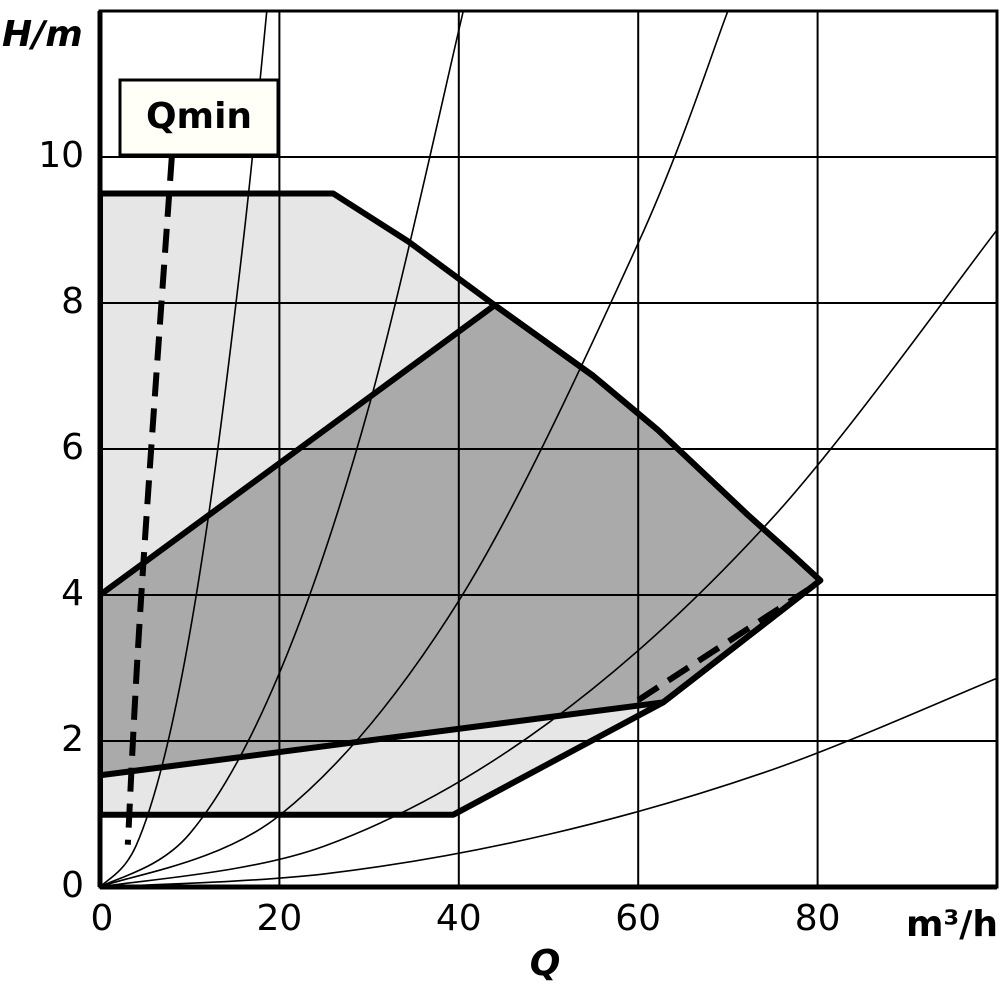 The height and width of the screenshot is (1000, 1000). Describe the element at coordinates (279, 918) in the screenshot. I see `x-tick-label: 20` at that location.